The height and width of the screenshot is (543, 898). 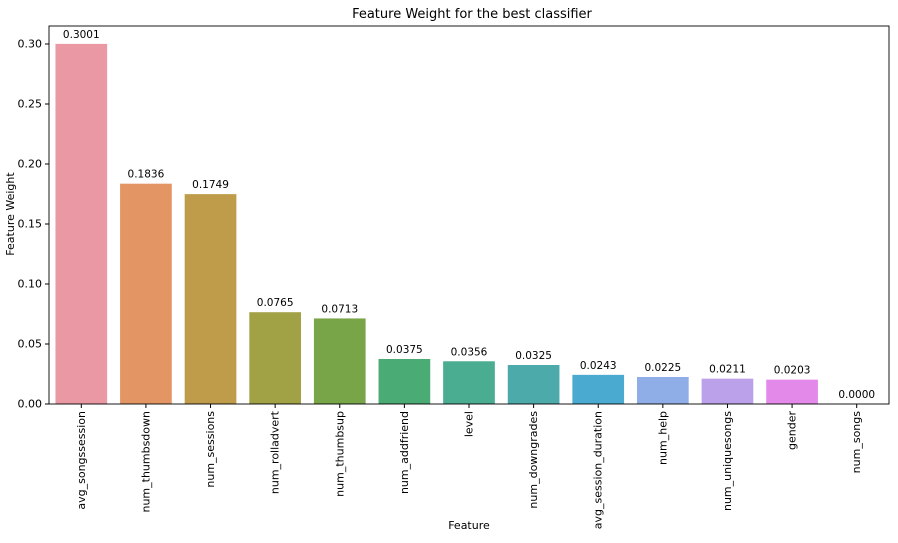 I want to click on y-tick-label: 0.10, so click(x=30, y=284).